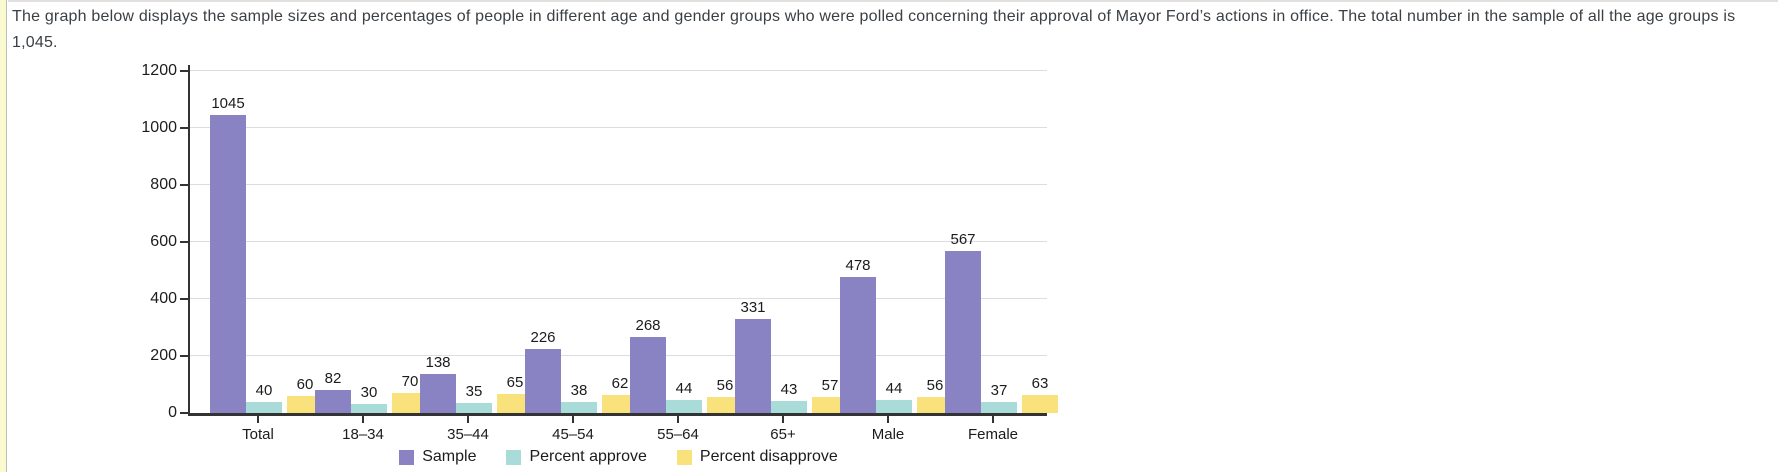 The image size is (1778, 472). I want to click on legend-label: Percent approve, so click(588, 456).